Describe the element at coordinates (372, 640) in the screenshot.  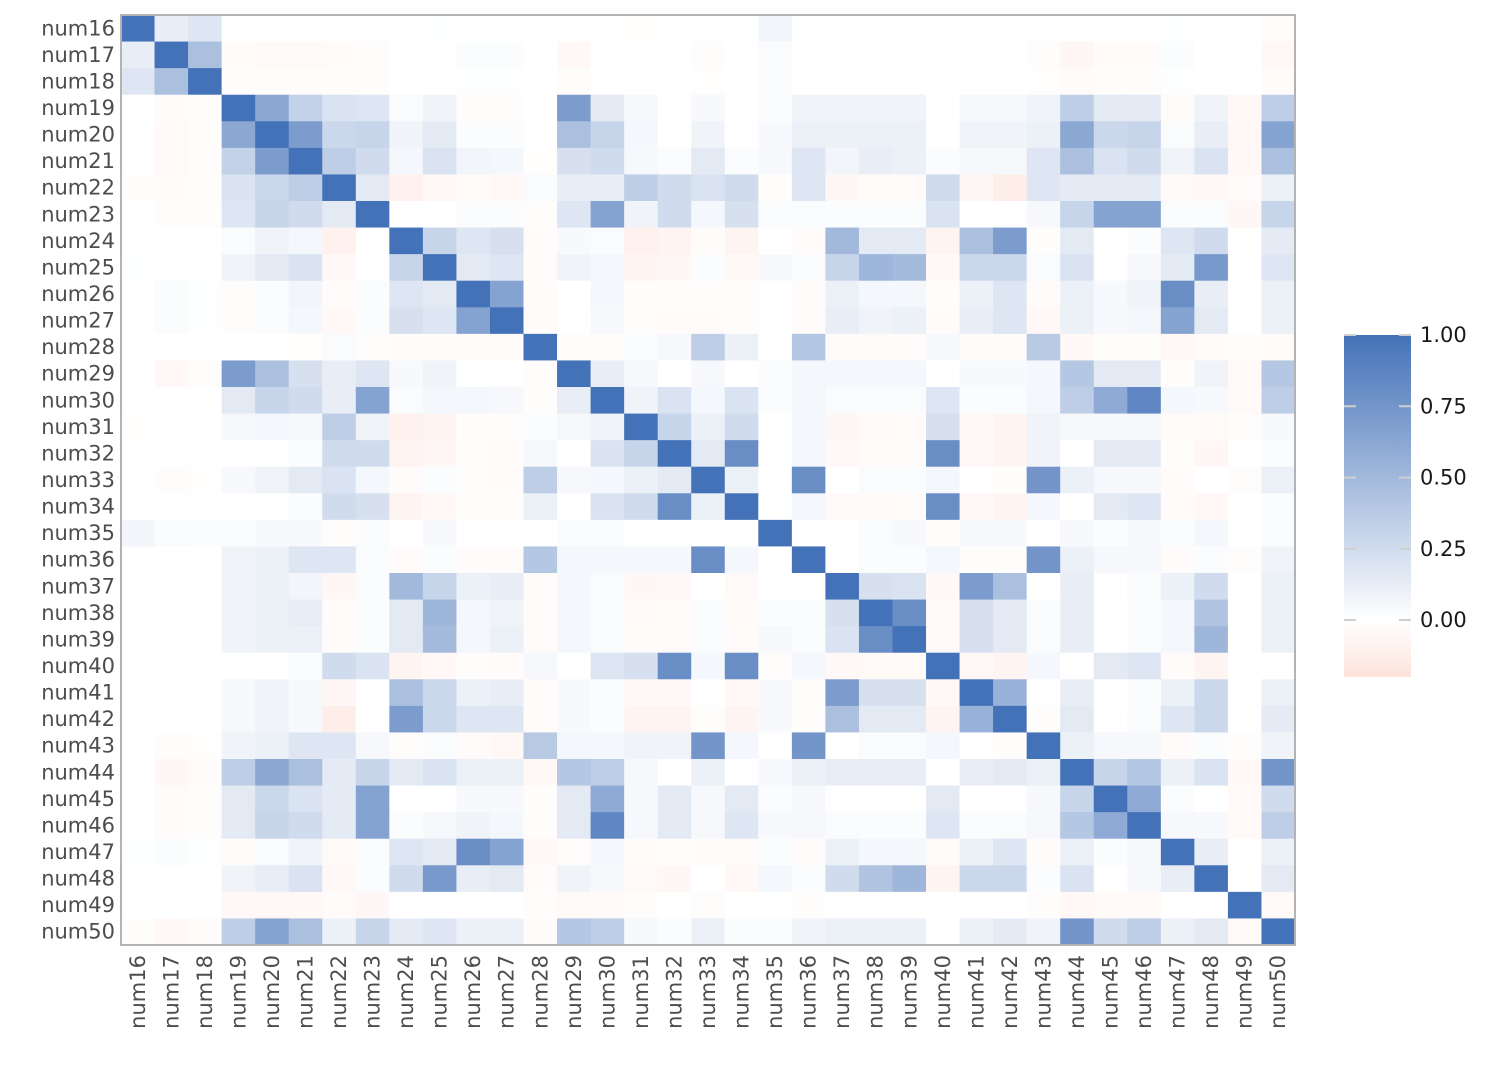
I see `heatmap-cell-num39-num23` at that location.